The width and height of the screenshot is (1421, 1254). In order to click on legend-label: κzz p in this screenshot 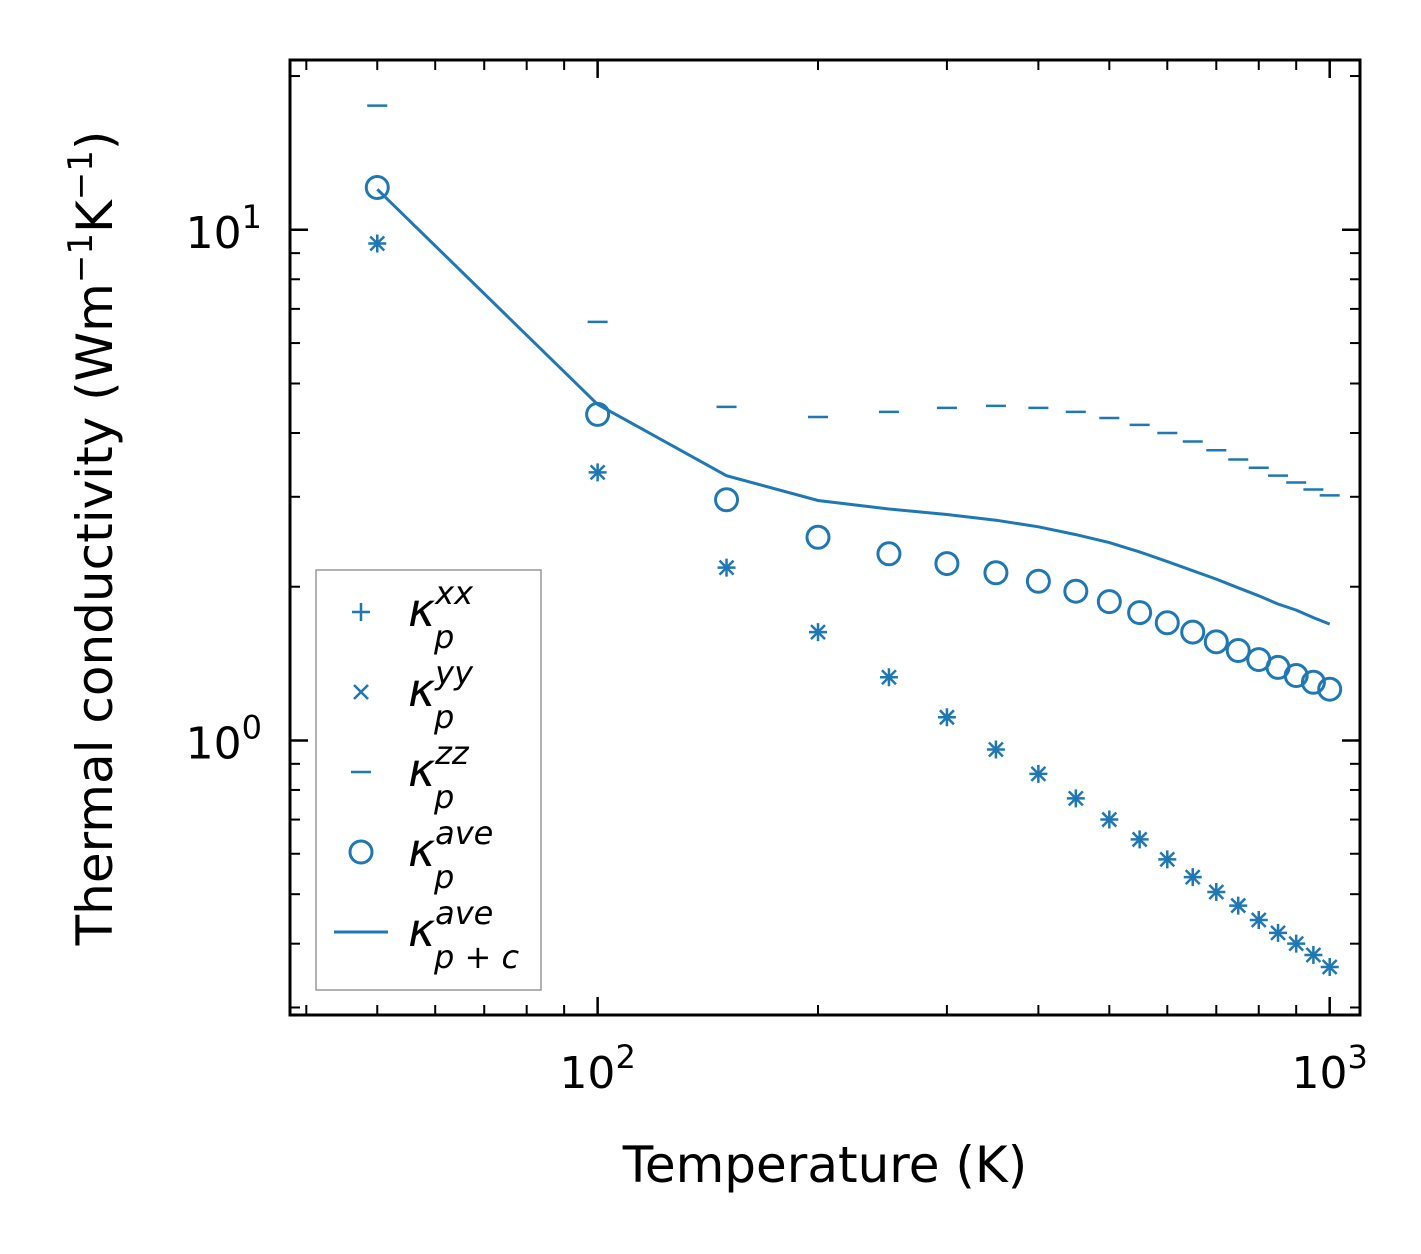, I will do `click(439, 775)`.